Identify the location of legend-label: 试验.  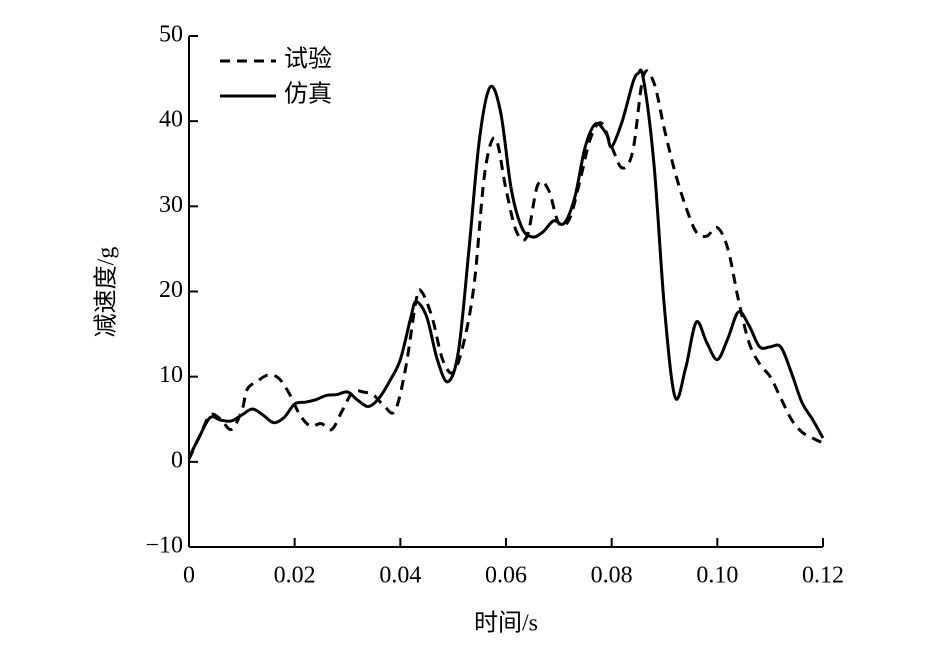
(308, 59).